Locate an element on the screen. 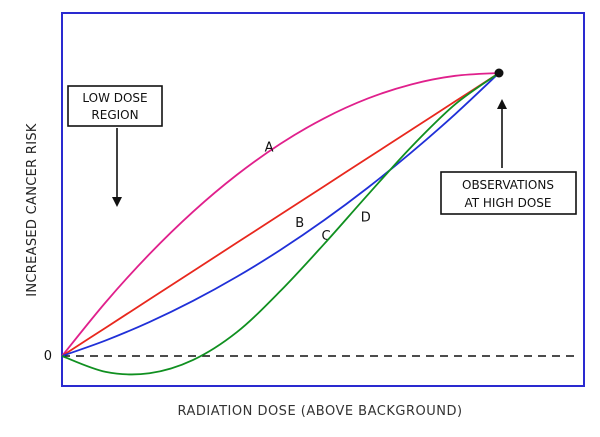 The height and width of the screenshot is (437, 600). low-dose-line-2: REGION is located at coordinates (114, 115).